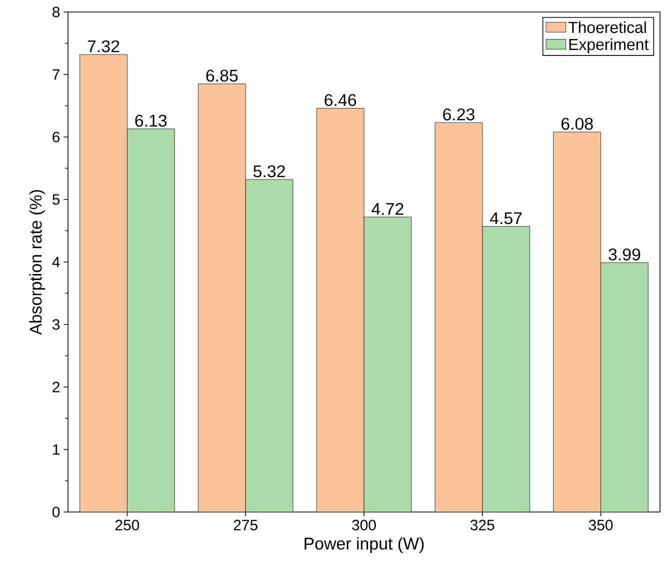  What do you see at coordinates (56, 74) in the screenshot?
I see `y-tick-label: 7` at bounding box center [56, 74].